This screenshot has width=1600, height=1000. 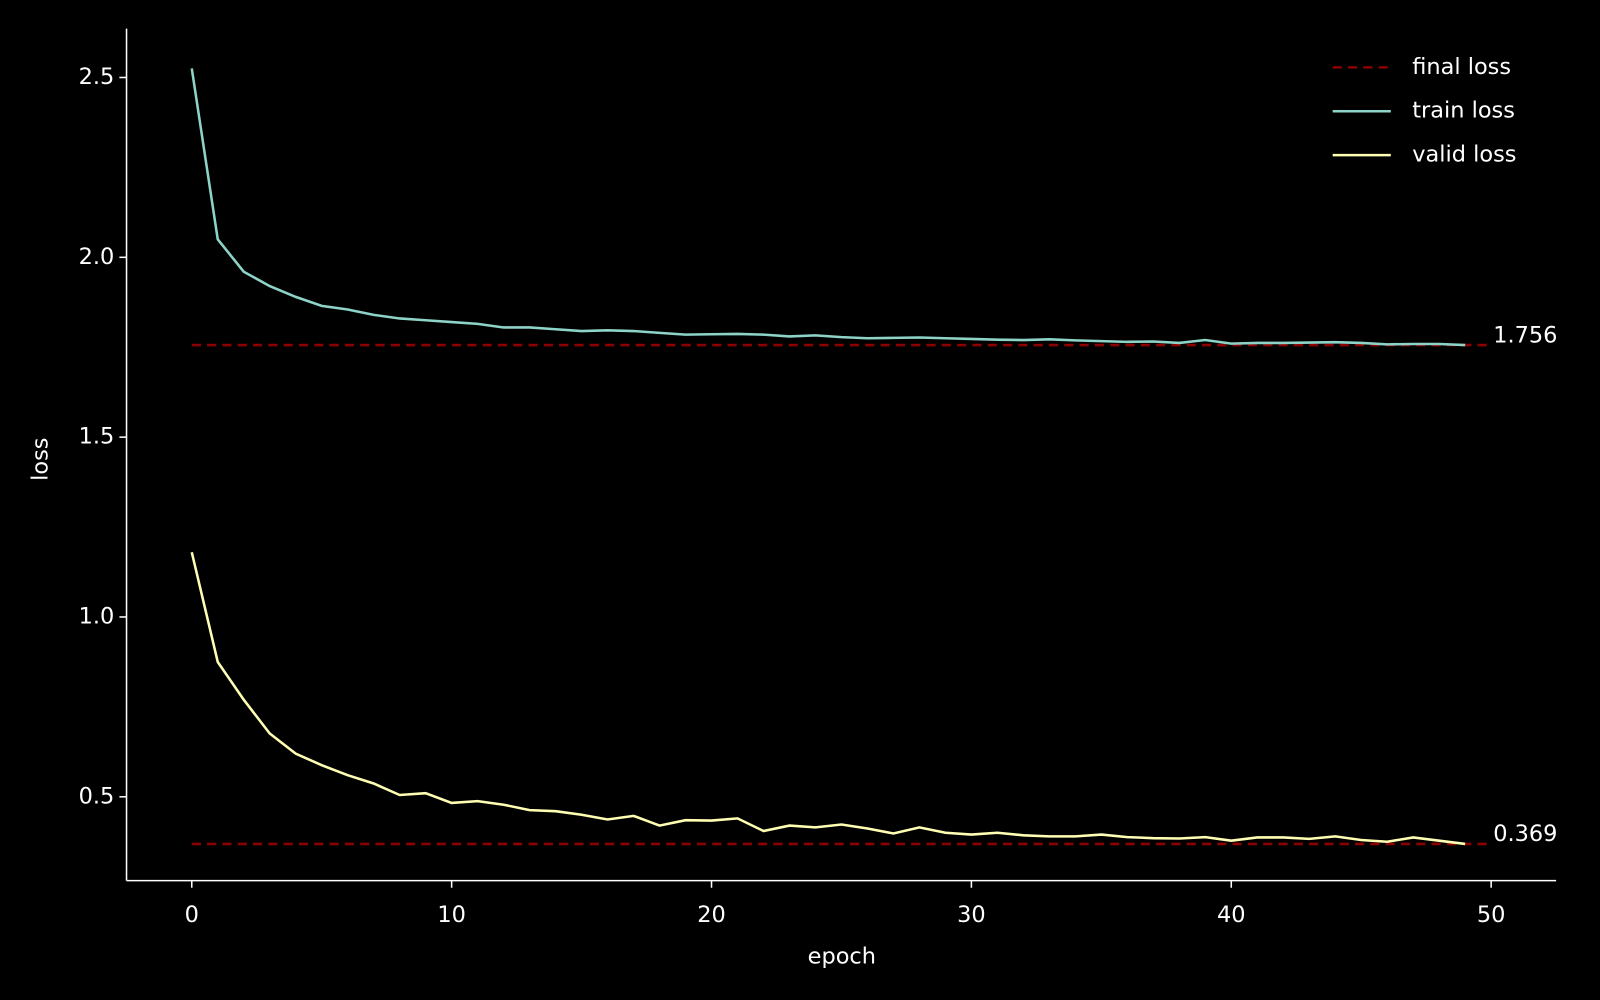 I want to click on x-axis-label: epoch, so click(x=842, y=957).